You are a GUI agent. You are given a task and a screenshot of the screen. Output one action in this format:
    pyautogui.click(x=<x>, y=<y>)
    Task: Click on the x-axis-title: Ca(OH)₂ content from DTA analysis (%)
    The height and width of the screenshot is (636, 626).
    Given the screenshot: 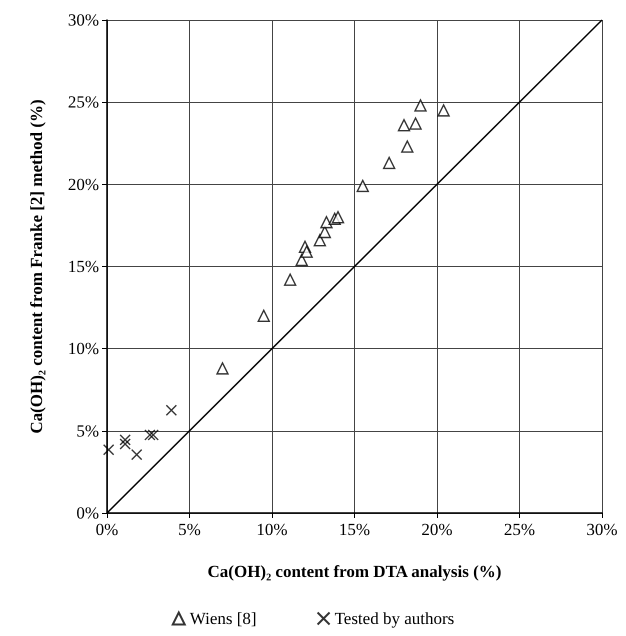 What is the action you would take?
    pyautogui.click(x=355, y=571)
    